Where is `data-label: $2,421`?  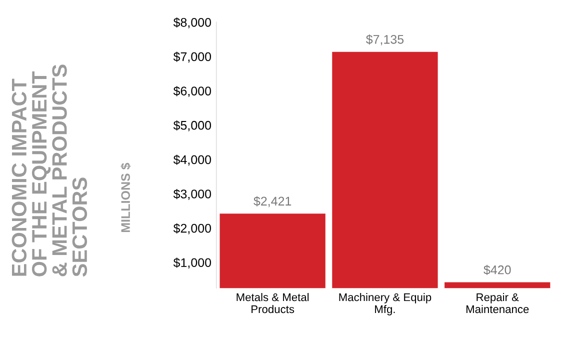 data-label: $2,421 is located at coordinates (273, 202).